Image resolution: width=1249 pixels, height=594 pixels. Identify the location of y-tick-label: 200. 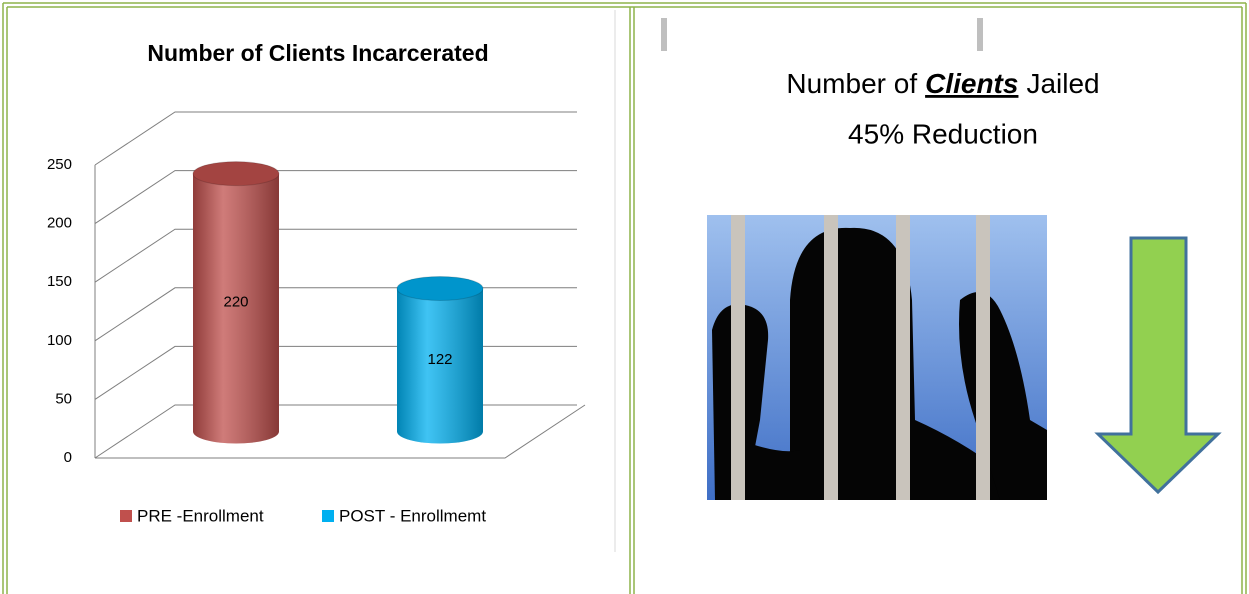
(59, 223).